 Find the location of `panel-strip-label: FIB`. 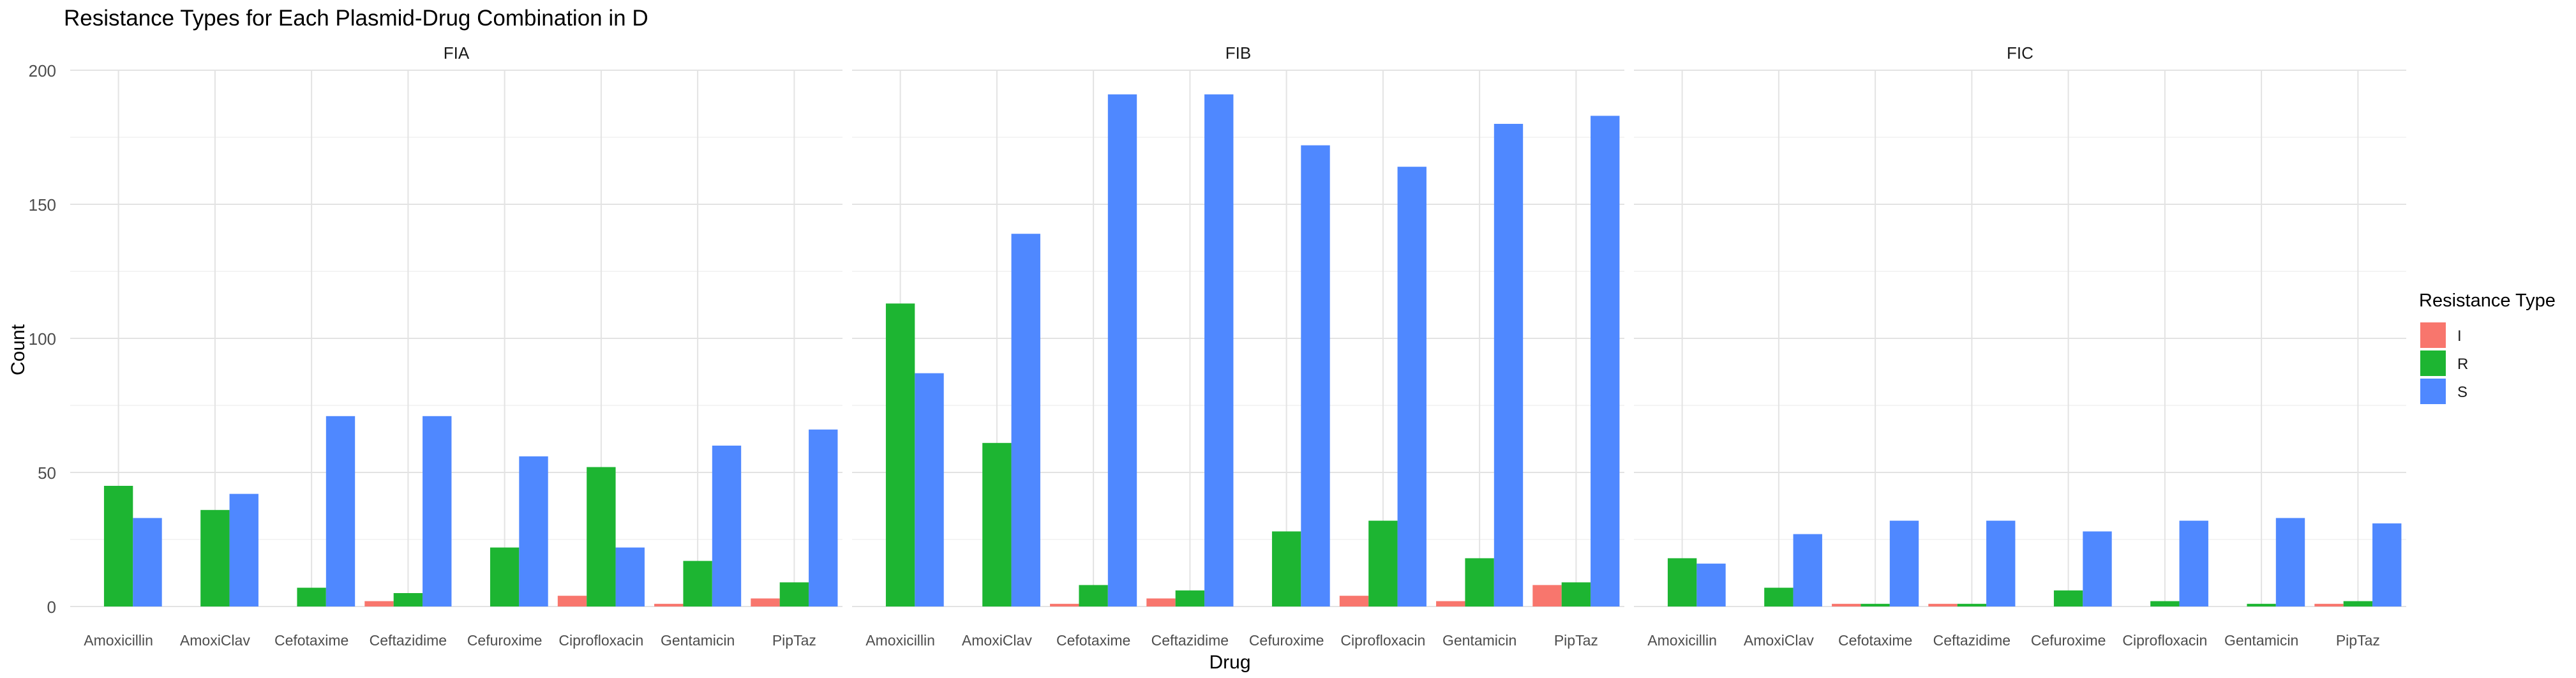

panel-strip-label: FIB is located at coordinates (1238, 53).